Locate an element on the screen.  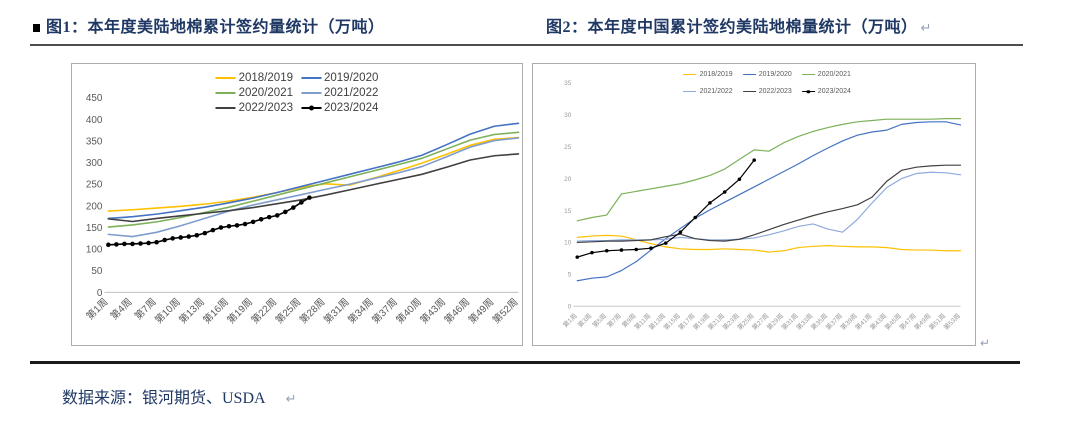
x-tick-label: 第43周 is located at coordinates (432, 310).